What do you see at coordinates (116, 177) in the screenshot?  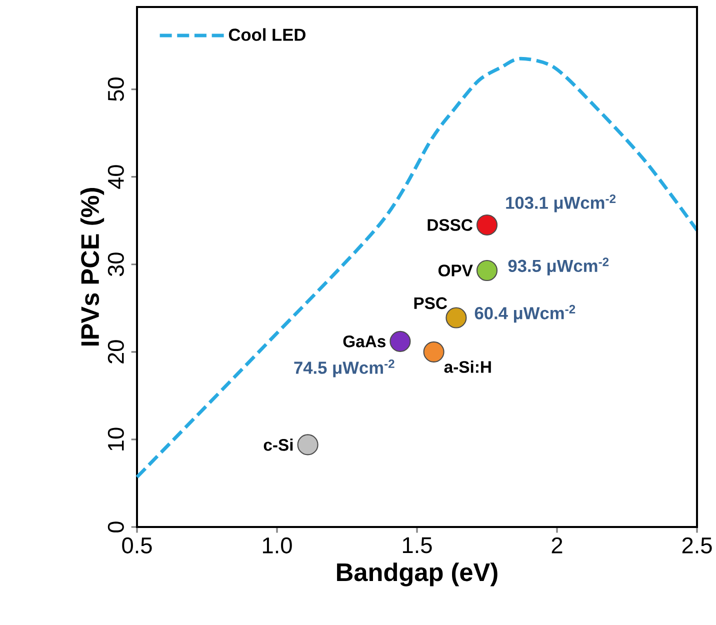 I see `y-tick-label: 40` at bounding box center [116, 177].